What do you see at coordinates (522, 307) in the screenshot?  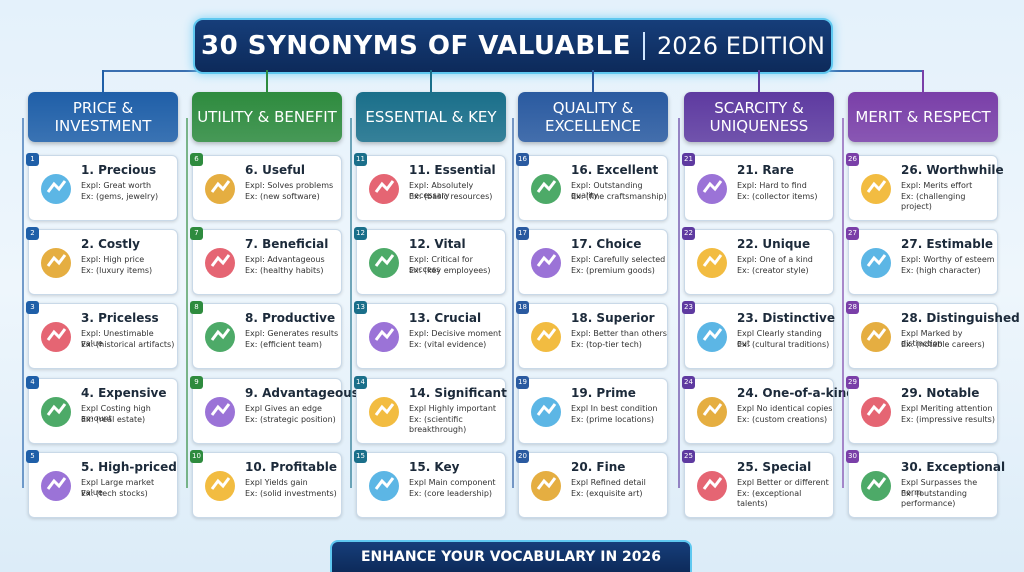 I see `item-number: 18` at bounding box center [522, 307].